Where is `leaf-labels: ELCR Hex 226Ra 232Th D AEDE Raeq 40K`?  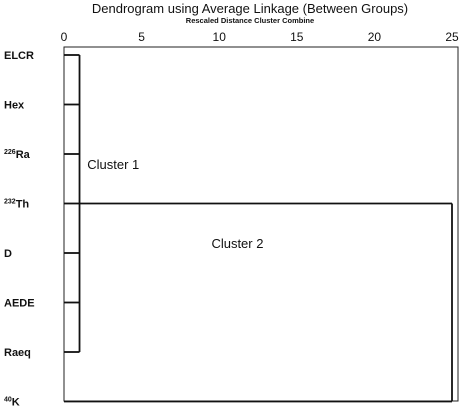 leaf-labels: ELCR Hex 226Ra 232Th D AEDE Raeq 40K is located at coordinates (19, 228).